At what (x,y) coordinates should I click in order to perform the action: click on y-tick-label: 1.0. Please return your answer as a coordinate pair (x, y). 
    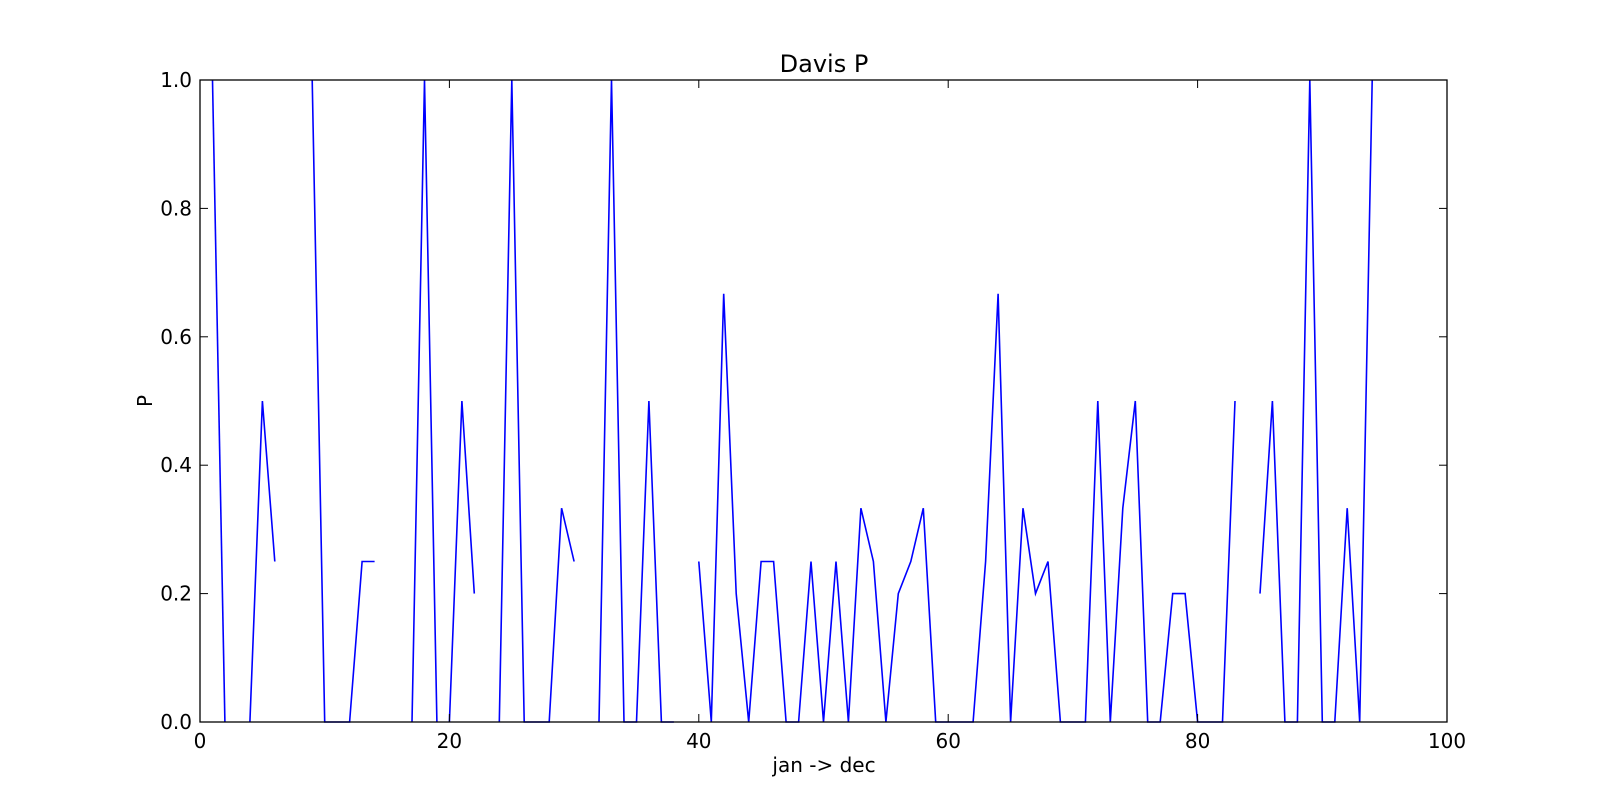
    Looking at the image, I should click on (176, 80).